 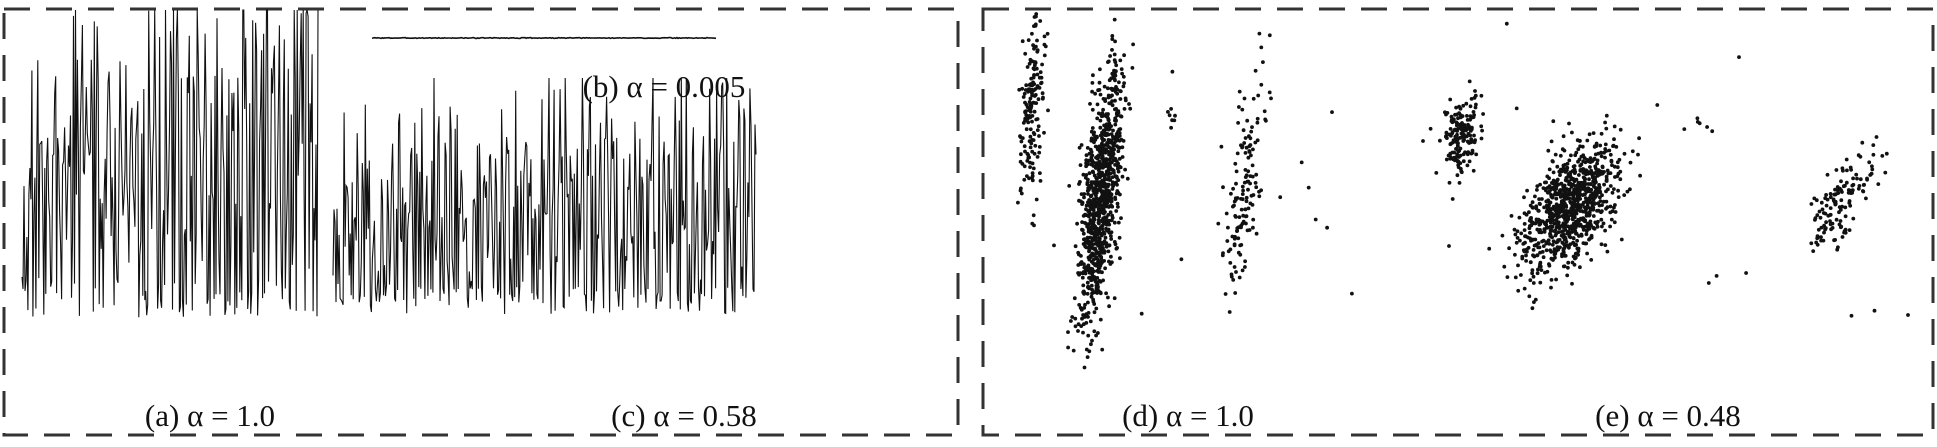 I want to click on plot-a-line, so click(x=170, y=163).